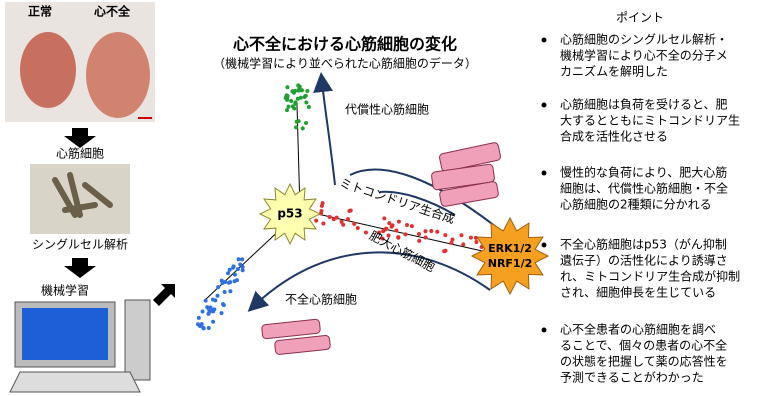 The height and width of the screenshot is (396, 758). What do you see at coordinates (510, 256) in the screenshot?
I see `erk-star` at bounding box center [510, 256].